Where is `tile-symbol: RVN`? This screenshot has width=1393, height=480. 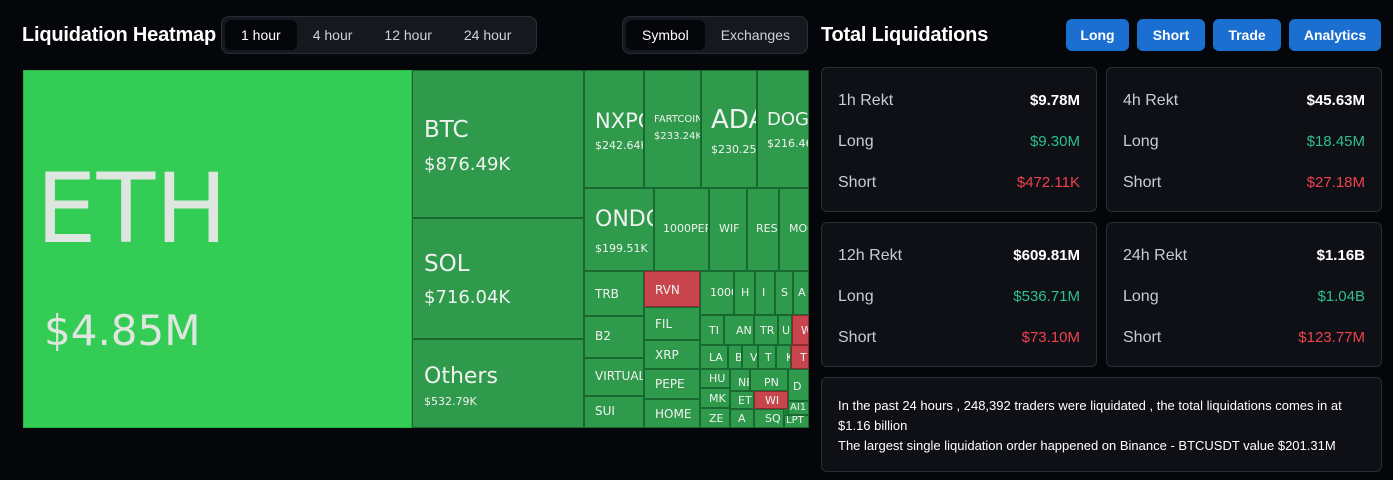 tile-symbol: RVN is located at coordinates (667, 290).